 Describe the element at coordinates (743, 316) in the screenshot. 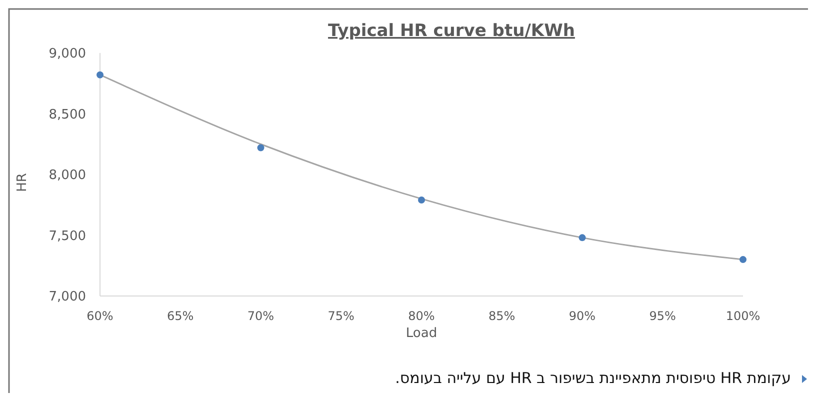

I see `x-tick-label: 100%` at that location.